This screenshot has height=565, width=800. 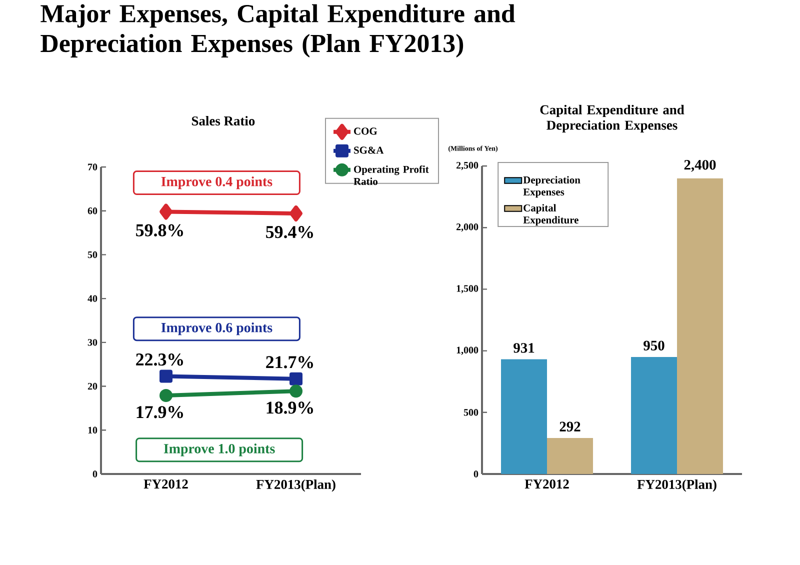 I want to click on legend-label: COG, so click(x=366, y=131).